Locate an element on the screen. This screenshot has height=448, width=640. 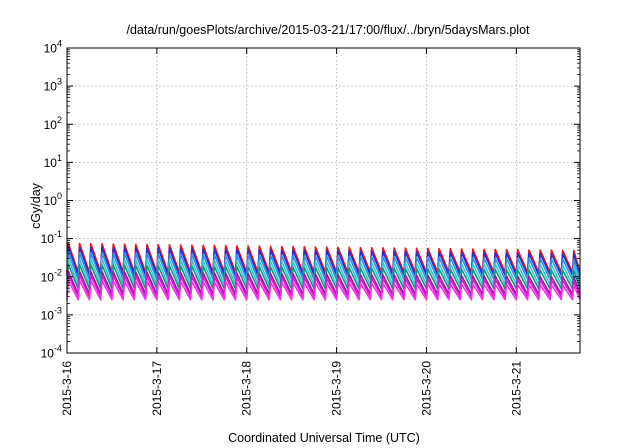
x-tick-label: 2015-3-16 is located at coordinates (67, 388).